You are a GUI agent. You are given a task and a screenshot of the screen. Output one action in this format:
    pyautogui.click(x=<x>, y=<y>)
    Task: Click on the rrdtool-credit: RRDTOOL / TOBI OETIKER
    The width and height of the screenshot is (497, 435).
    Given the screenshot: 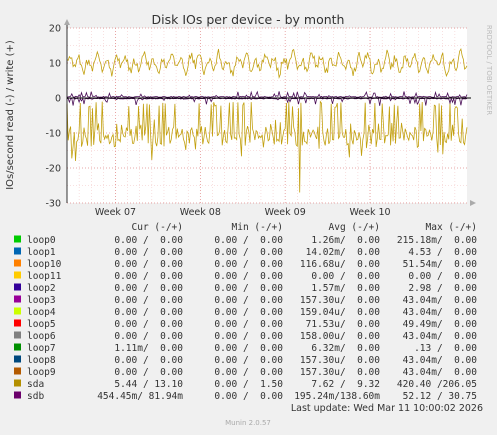 What is the action you would take?
    pyautogui.click(x=489, y=70)
    